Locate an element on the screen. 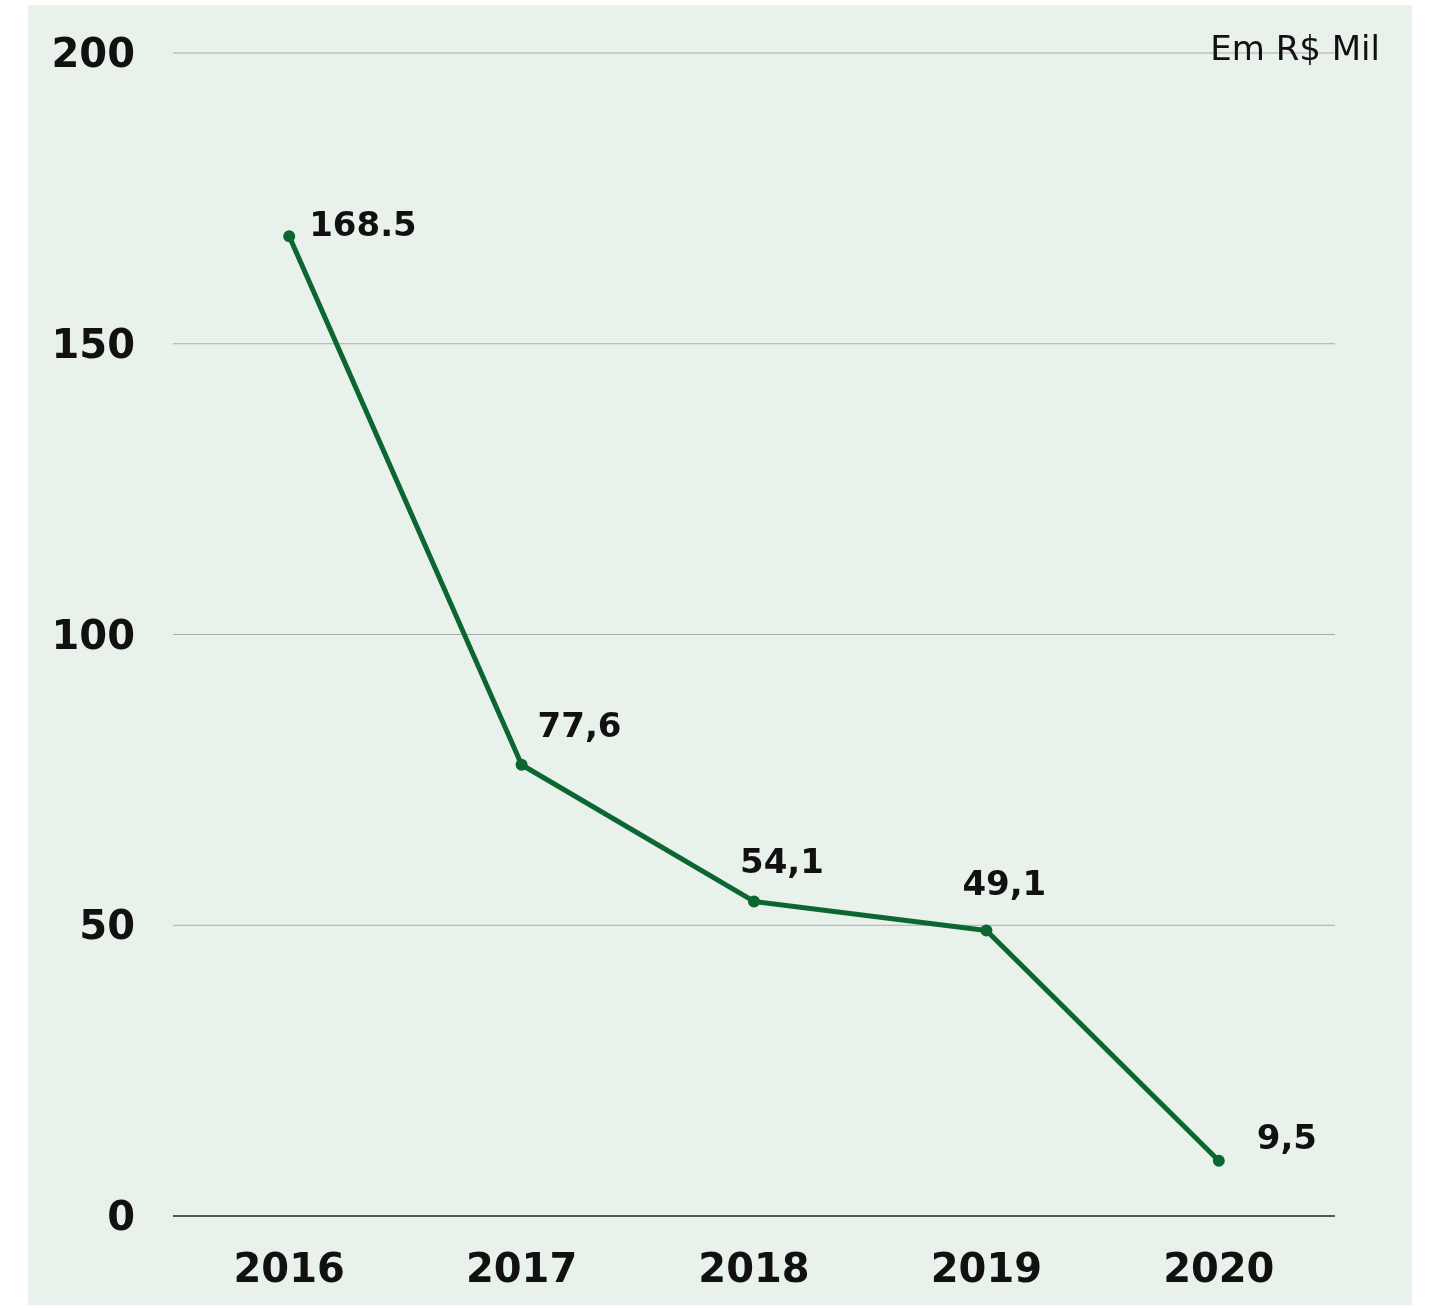 This screenshot has height=1308, width=1434. x-tick-label: 2019 is located at coordinates (986, 1268).